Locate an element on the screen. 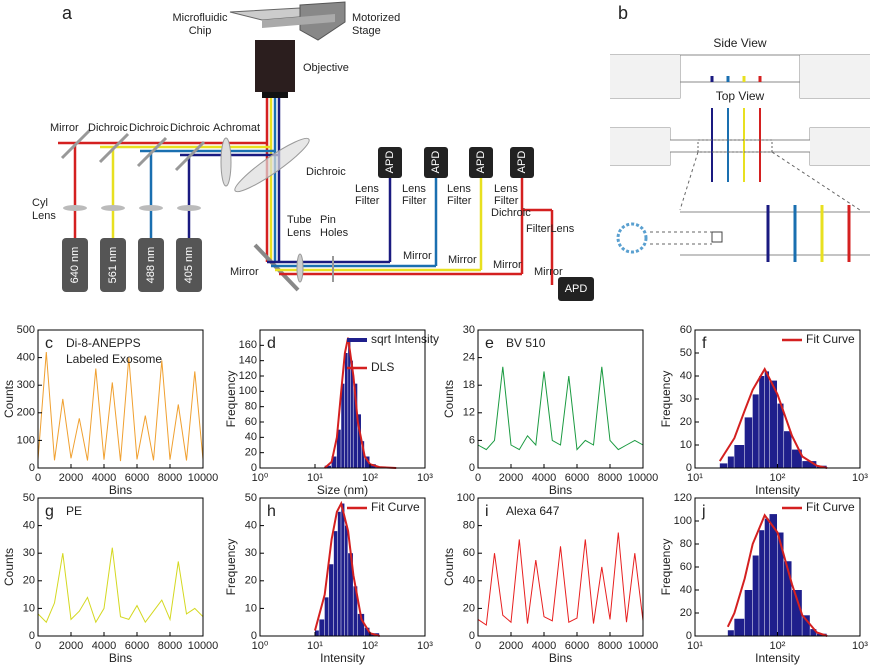 This screenshot has width=876, height=670. y-tick-label: 100 is located at coordinates (683, 521).